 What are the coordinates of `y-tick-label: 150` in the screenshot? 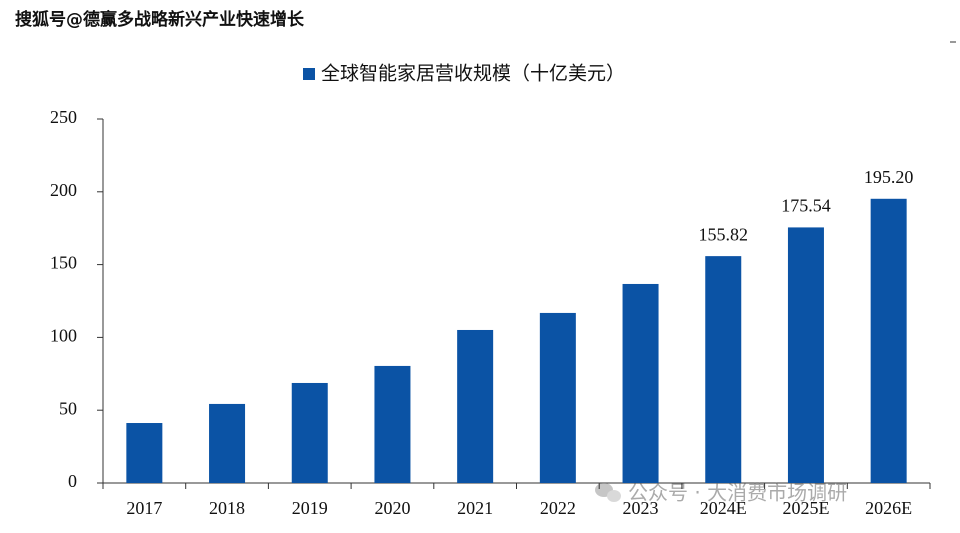 It's located at (63, 263).